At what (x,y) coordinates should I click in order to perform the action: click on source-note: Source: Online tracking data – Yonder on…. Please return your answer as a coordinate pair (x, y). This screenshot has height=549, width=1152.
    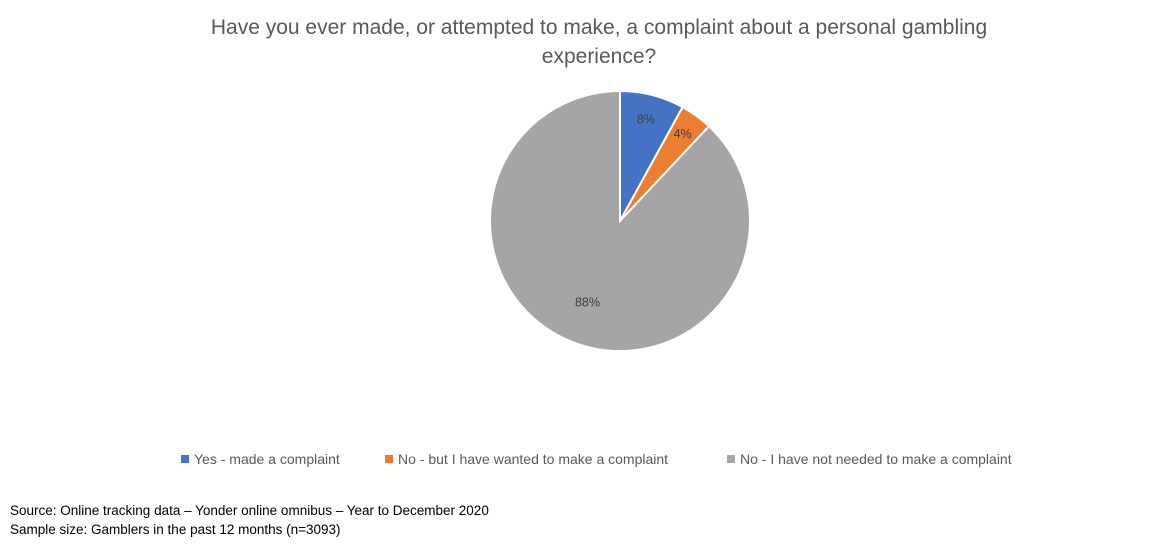
    Looking at the image, I should click on (249, 510).